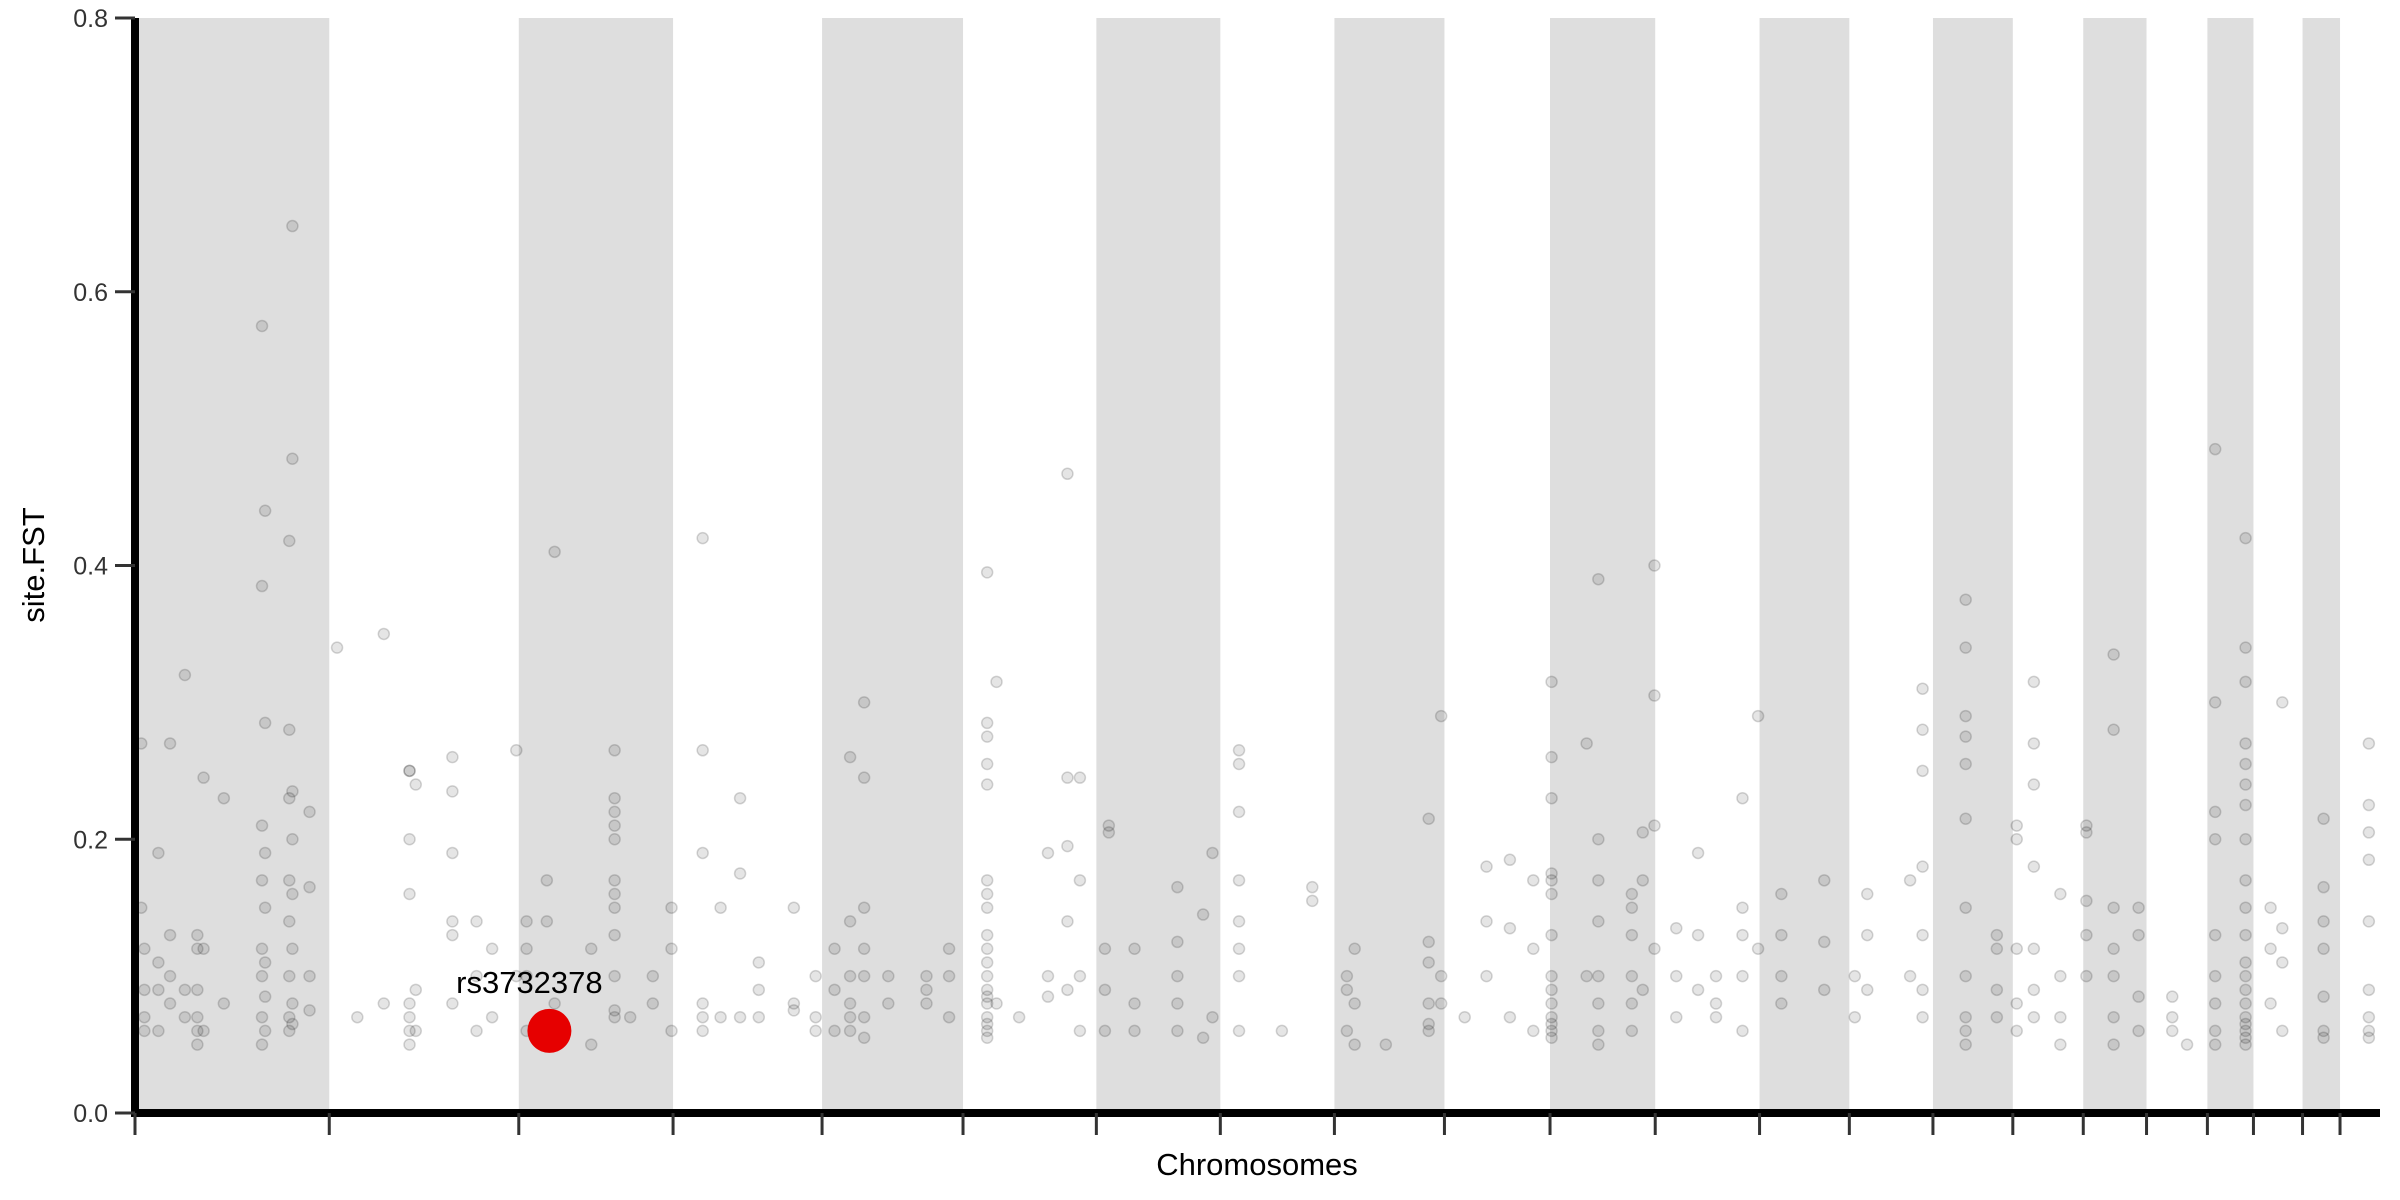 The image size is (2400, 1200). What do you see at coordinates (33, 564) in the screenshot?
I see `y-axis-title: site.FST` at bounding box center [33, 564].